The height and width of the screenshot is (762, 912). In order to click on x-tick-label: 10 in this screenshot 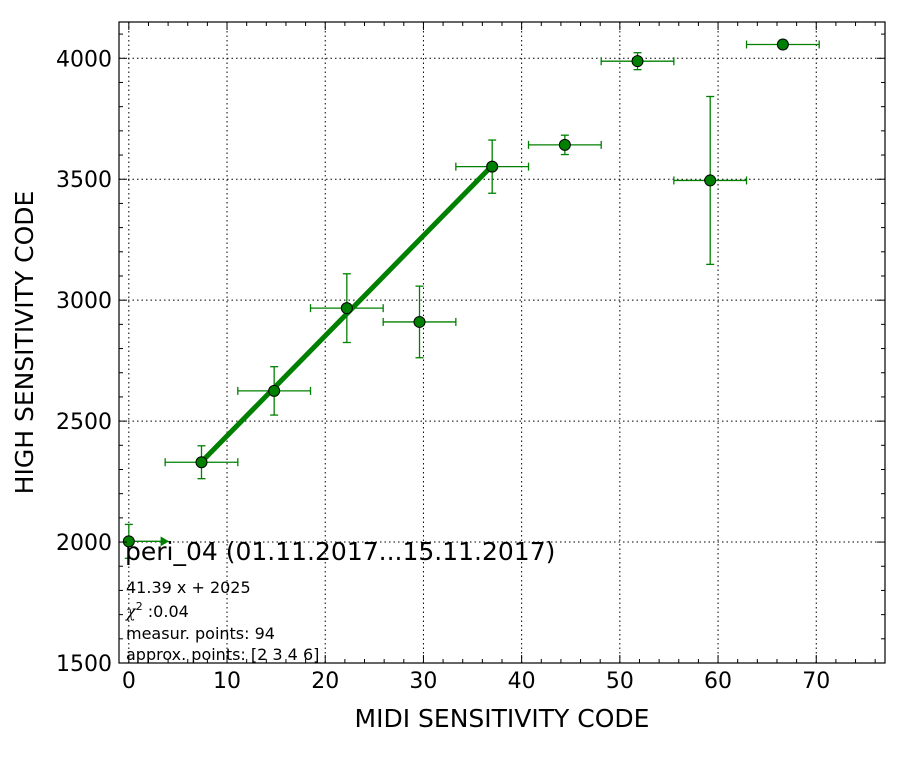, I will do `click(227, 681)`.